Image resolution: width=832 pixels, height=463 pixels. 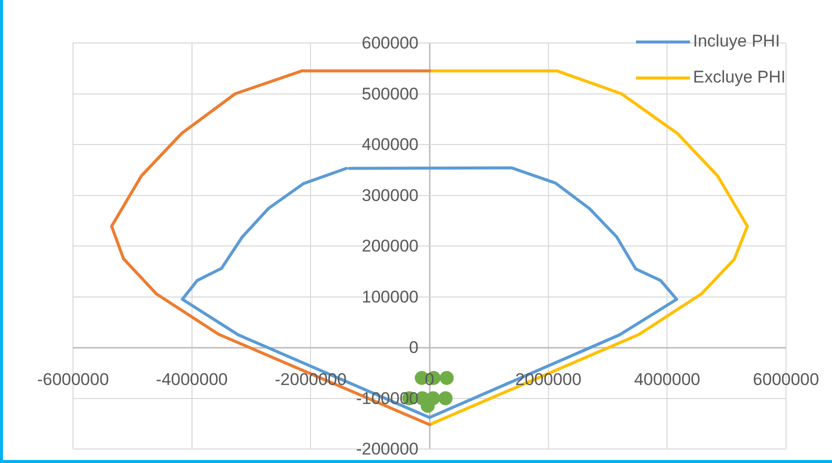 What do you see at coordinates (786, 380) in the screenshot?
I see `x-tick-label: 6000000` at bounding box center [786, 380].